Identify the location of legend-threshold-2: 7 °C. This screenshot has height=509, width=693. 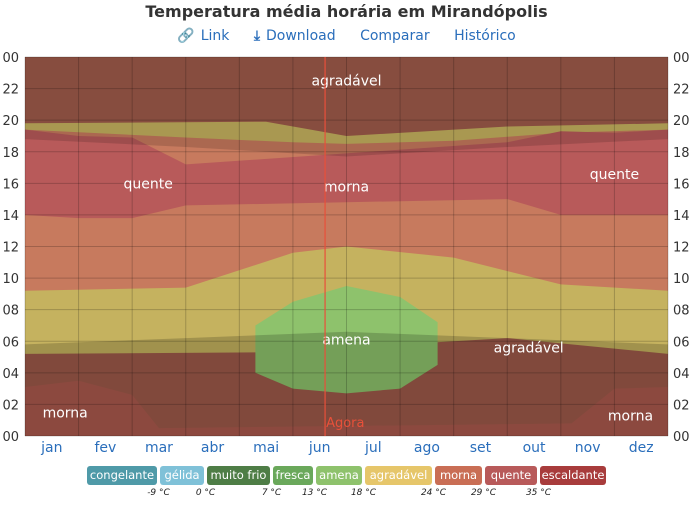
(271, 493).